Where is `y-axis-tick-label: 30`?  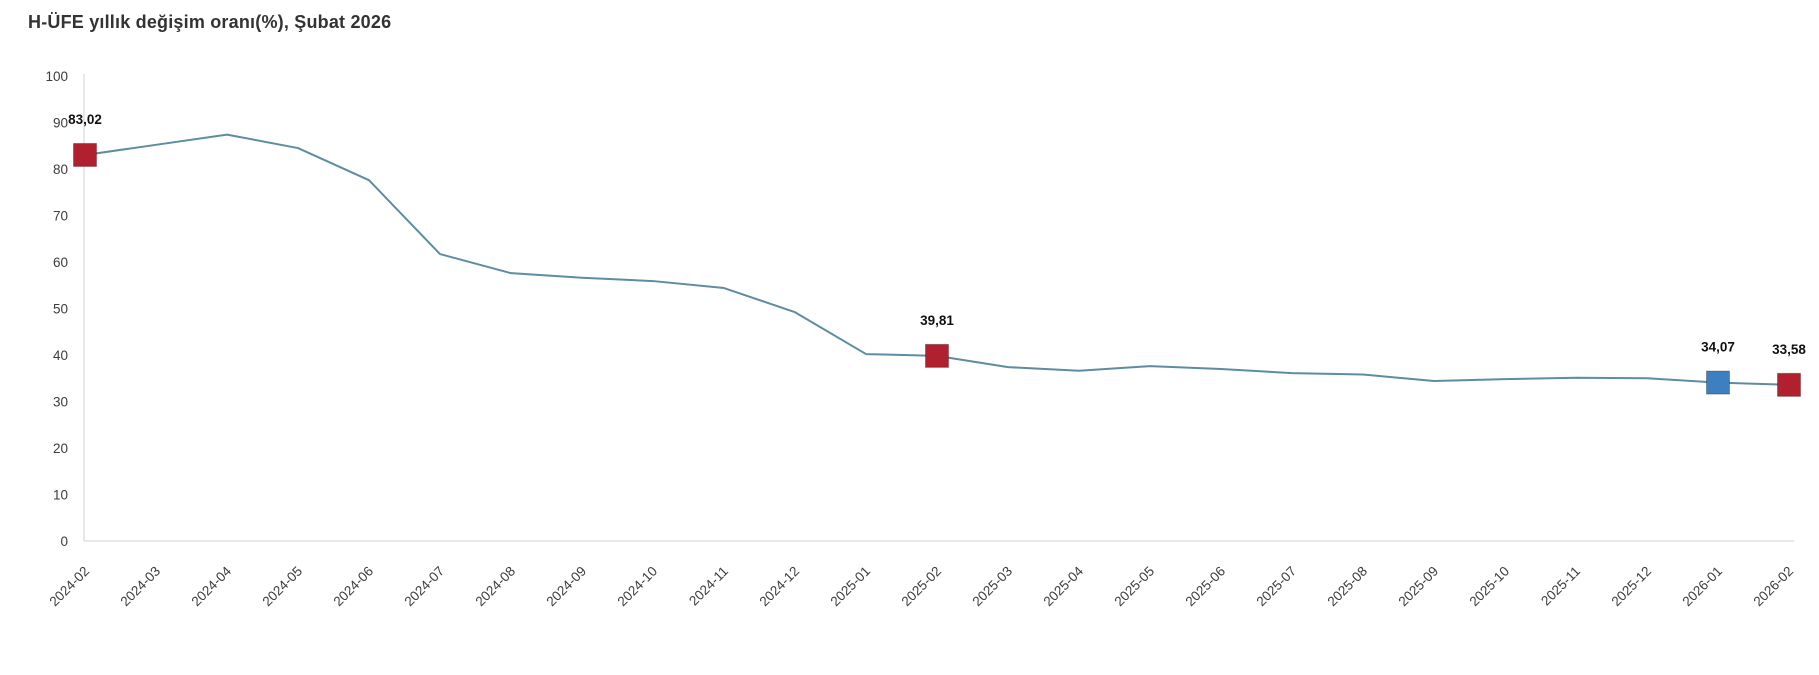
y-axis-tick-label: 30 is located at coordinates (60, 402).